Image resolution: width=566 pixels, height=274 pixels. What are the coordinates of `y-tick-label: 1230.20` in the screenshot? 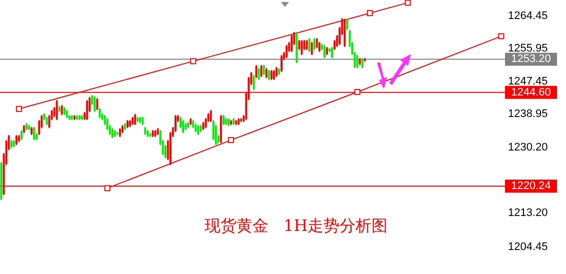 It's located at (528, 148).